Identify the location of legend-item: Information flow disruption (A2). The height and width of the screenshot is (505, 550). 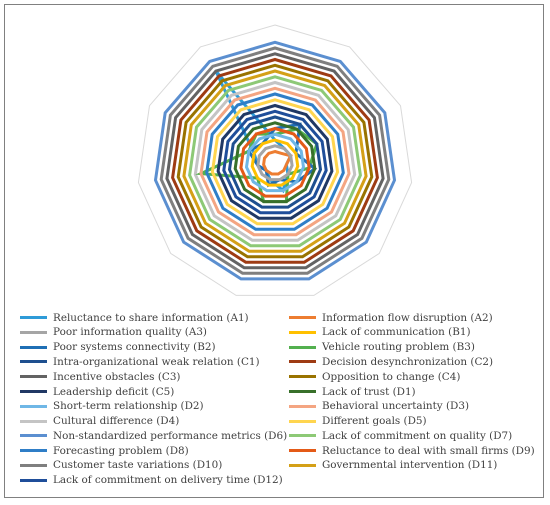
(409, 317).